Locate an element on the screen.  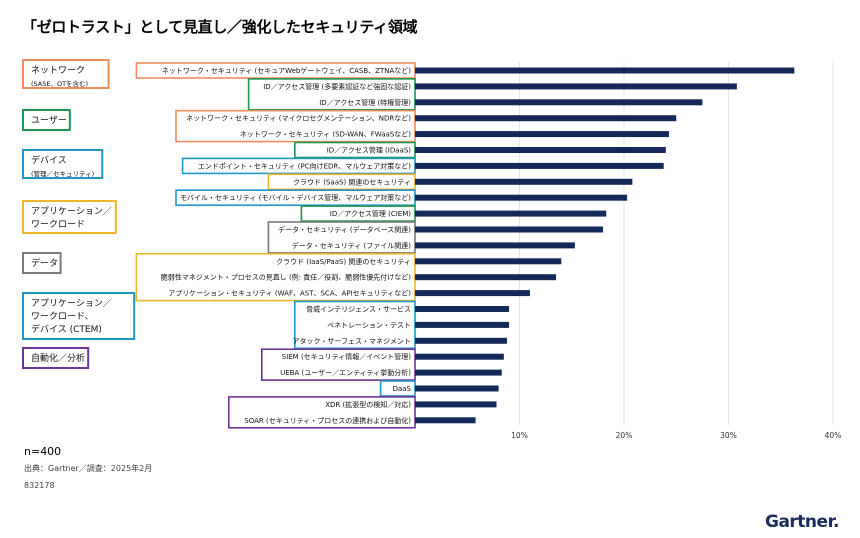
category-label: DaaS is located at coordinates (402, 389).